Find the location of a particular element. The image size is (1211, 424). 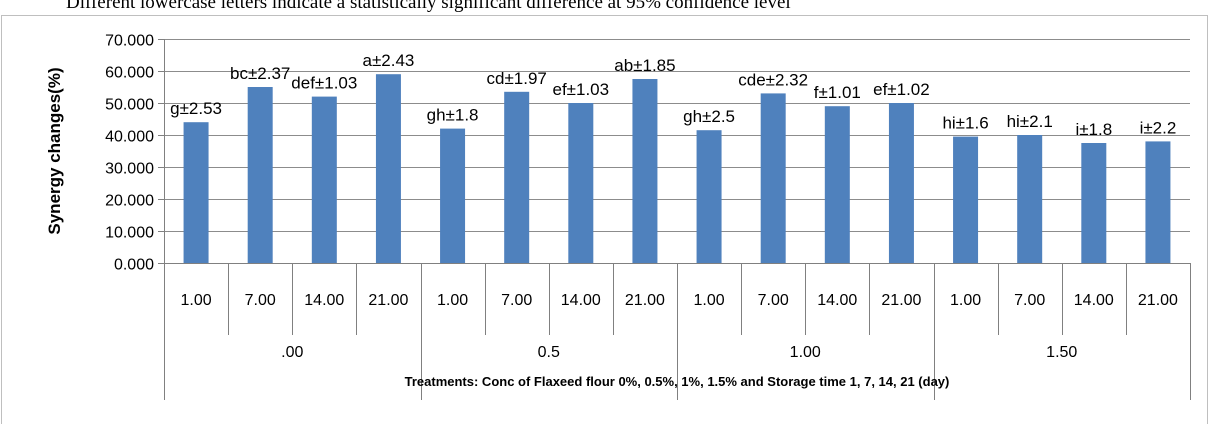

y-axis-title: Synergy changes(%) is located at coordinates (54, 150).